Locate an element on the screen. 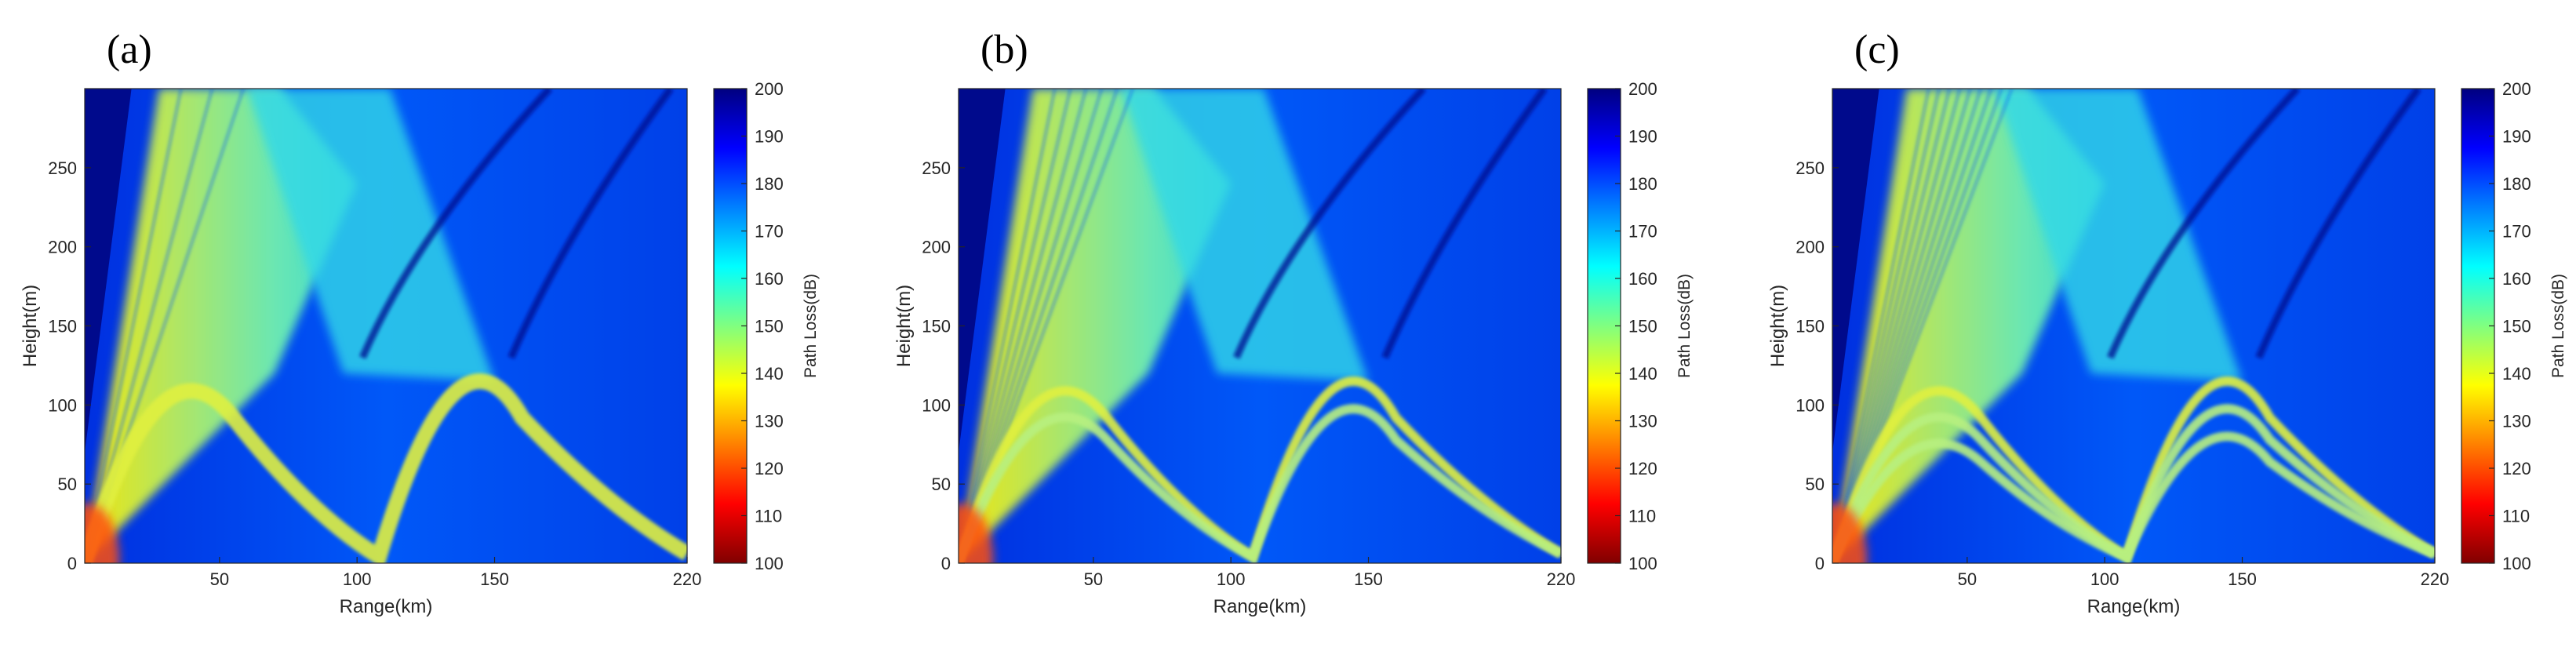 This screenshot has height=651, width=2576. panel-label: (a) is located at coordinates (129, 49).